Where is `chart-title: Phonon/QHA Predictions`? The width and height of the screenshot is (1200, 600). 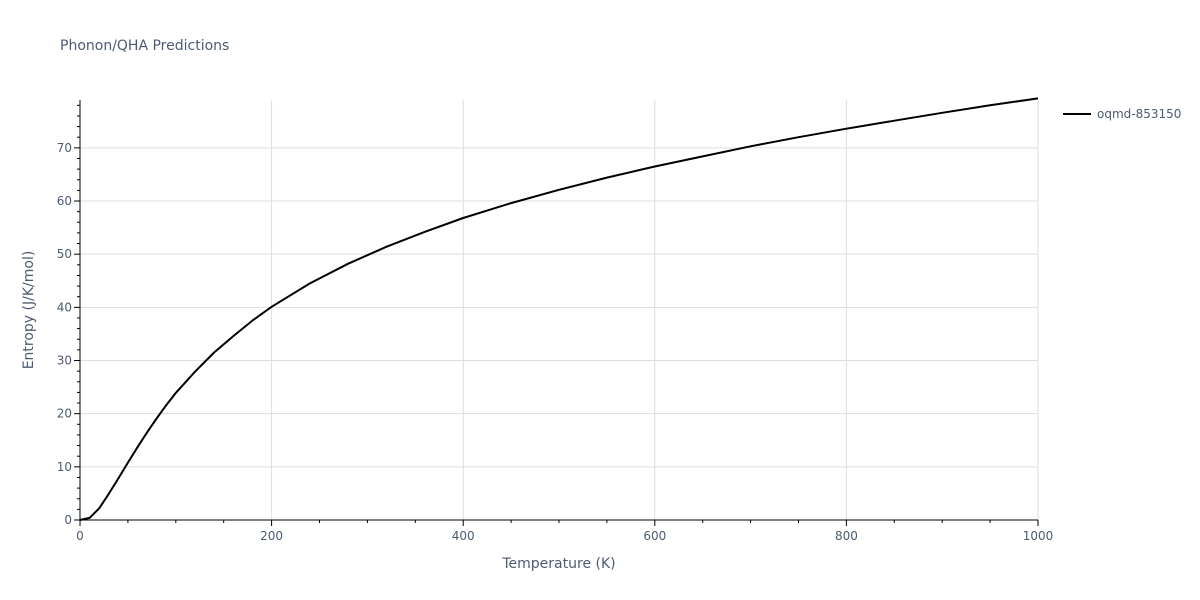
chart-title: Phonon/QHA Predictions is located at coordinates (144, 46).